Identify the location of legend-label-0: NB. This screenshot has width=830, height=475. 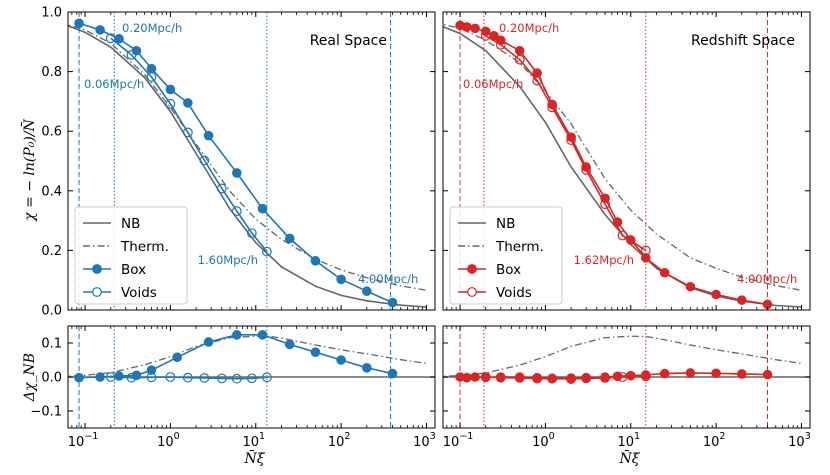
(505, 224).